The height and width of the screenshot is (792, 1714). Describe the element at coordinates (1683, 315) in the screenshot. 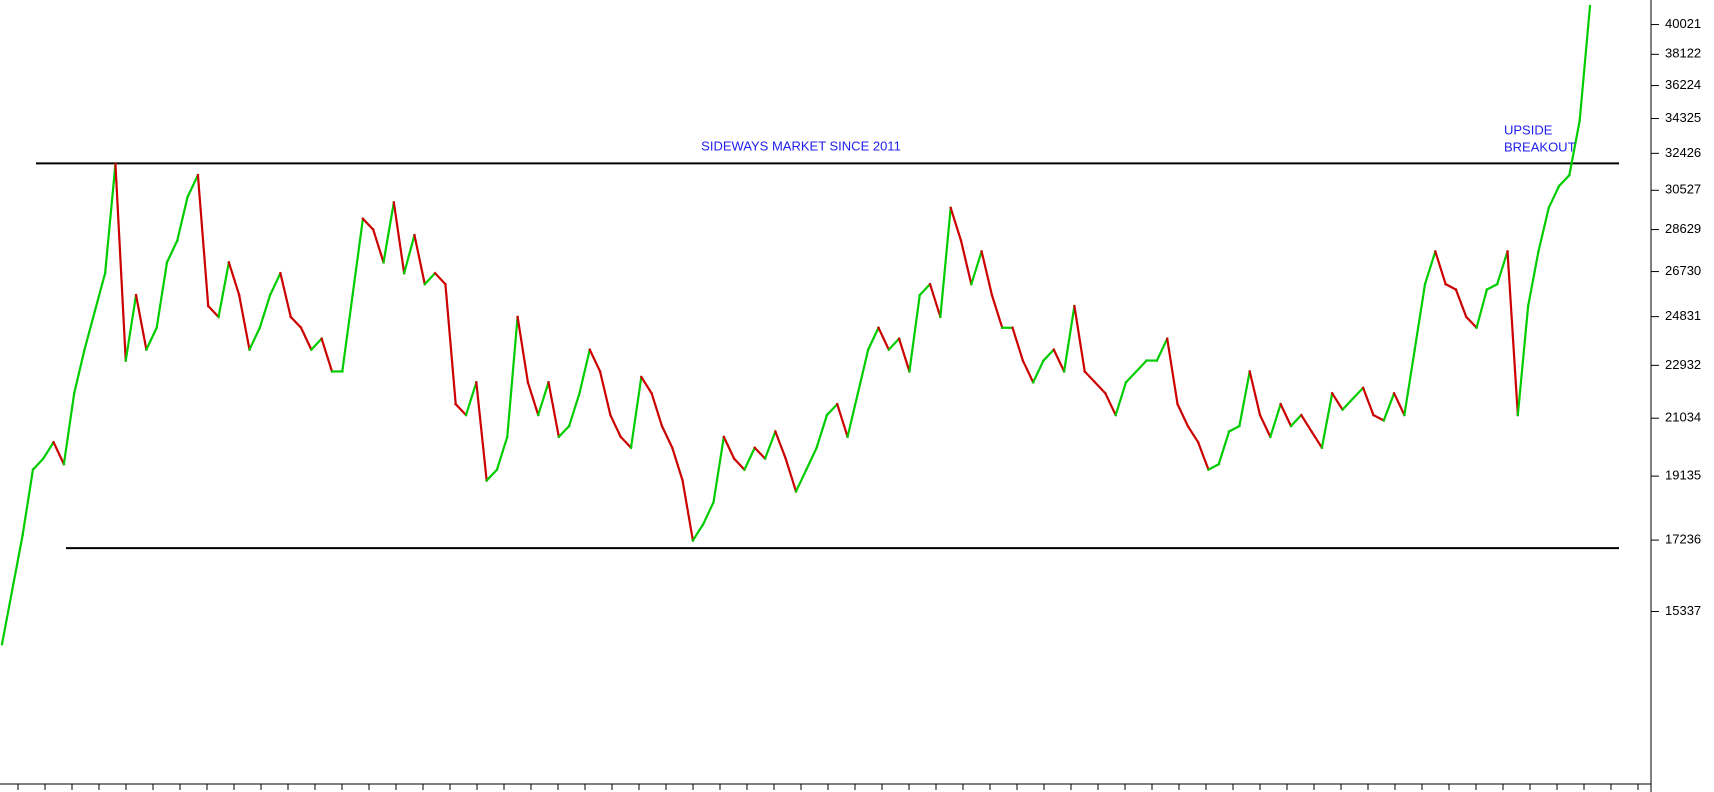

I see `y-tick-label: 24831` at that location.